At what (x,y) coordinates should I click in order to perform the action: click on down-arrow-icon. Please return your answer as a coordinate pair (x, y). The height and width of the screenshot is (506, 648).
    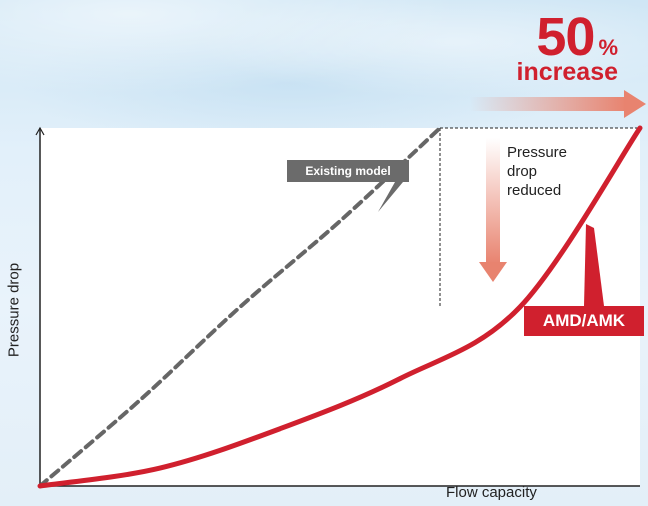
    Looking at the image, I should click on (493, 272).